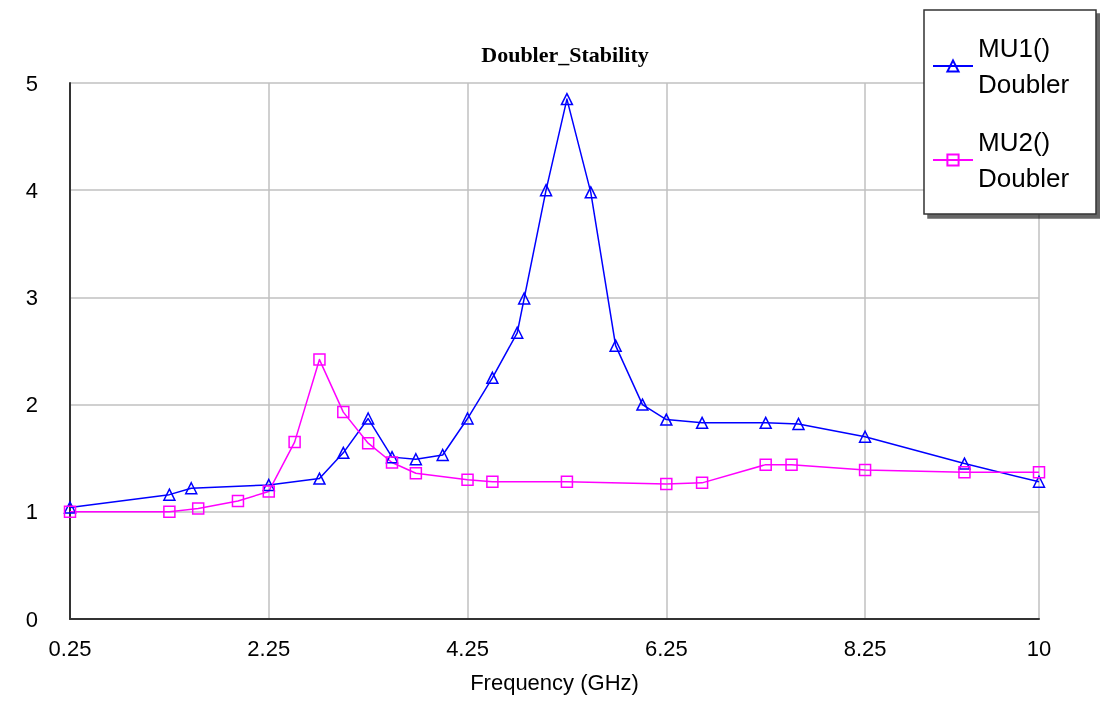  Describe the element at coordinates (1024, 66) in the screenshot. I see `legend-label: MU1() Doubler` at that location.